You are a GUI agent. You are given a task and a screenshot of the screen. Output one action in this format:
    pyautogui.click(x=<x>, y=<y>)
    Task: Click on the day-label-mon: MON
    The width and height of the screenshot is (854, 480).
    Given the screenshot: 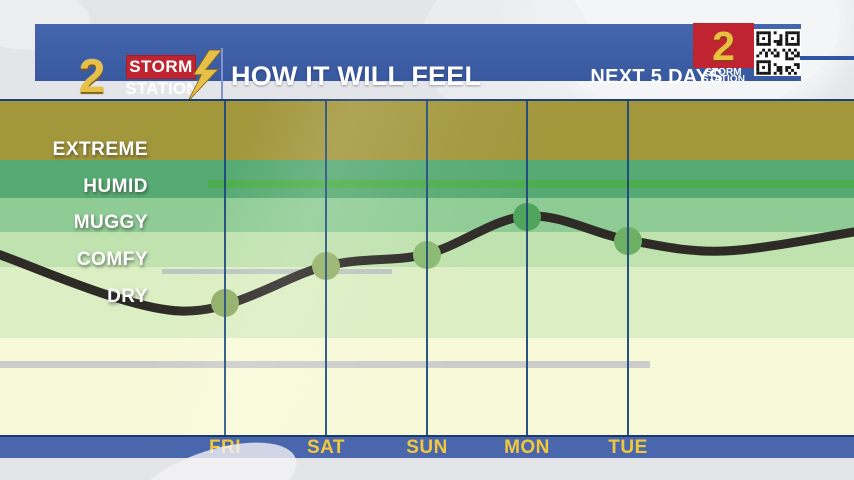 What is the action you would take?
    pyautogui.click(x=527, y=447)
    